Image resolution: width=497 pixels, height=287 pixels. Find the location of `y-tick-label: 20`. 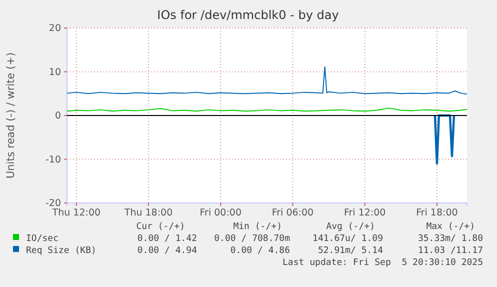

y-tick-label: 20 is located at coordinates (54, 28).